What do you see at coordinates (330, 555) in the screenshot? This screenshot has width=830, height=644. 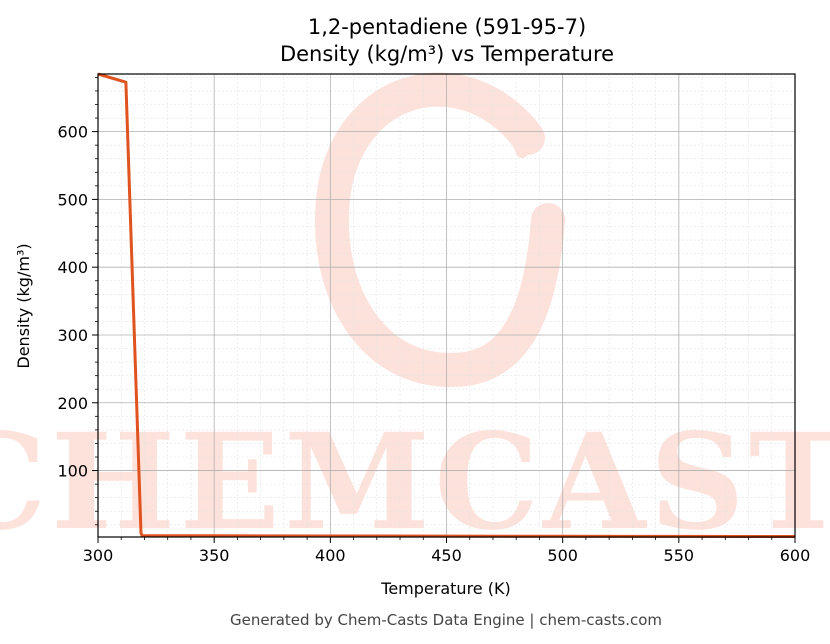 I see `x-tick-label: 400` at bounding box center [330, 555].